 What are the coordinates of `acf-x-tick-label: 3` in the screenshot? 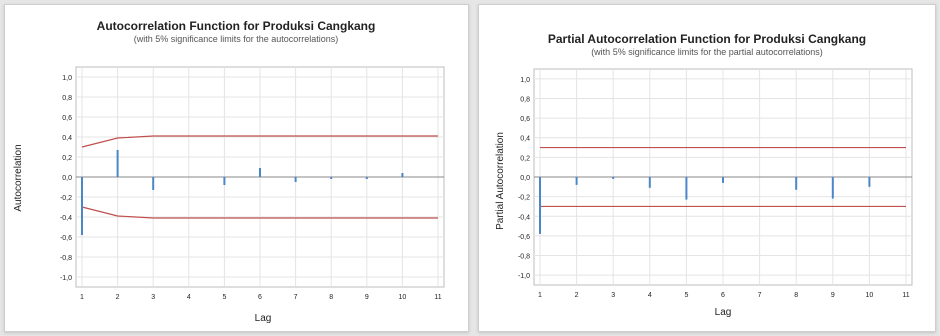 It's located at (153, 297).